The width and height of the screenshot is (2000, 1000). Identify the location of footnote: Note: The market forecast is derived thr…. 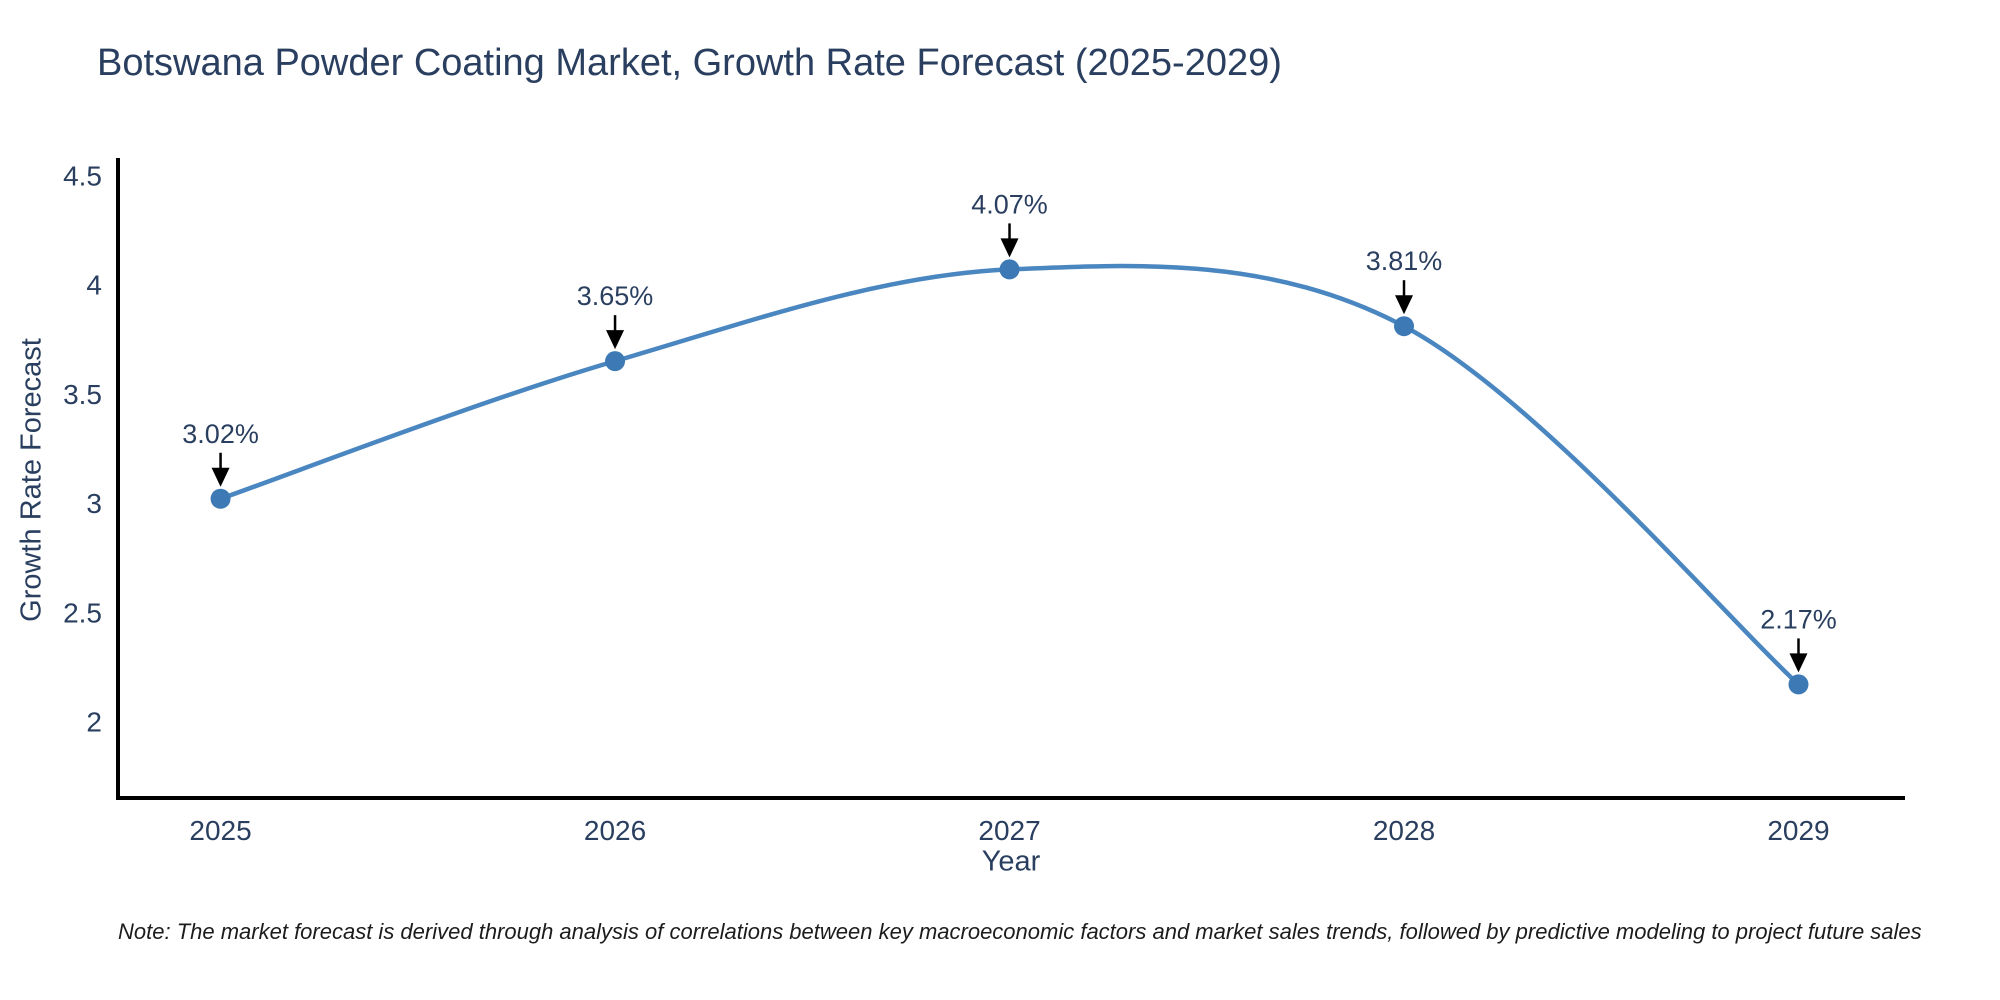
(1020, 931).